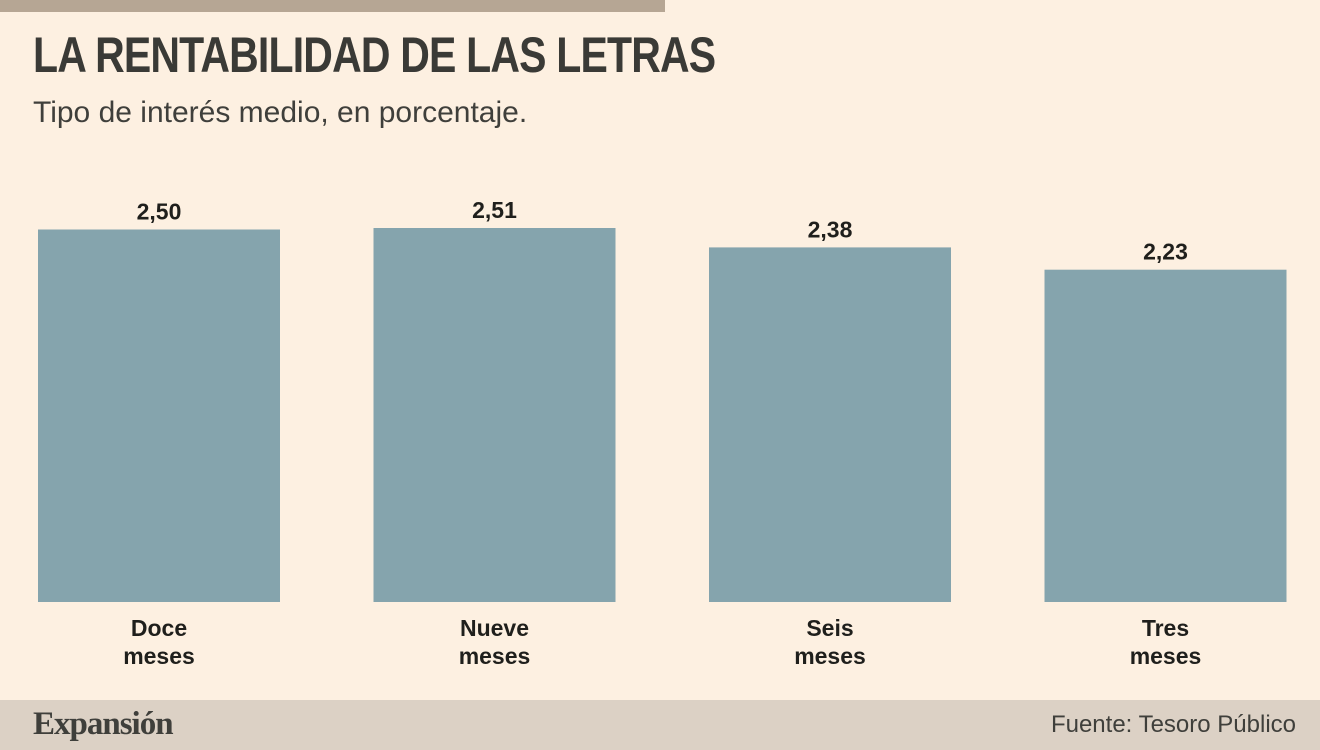 The image size is (1320, 750). Describe the element at coordinates (494, 628) in the screenshot. I see `category-label: Nueve` at that location.